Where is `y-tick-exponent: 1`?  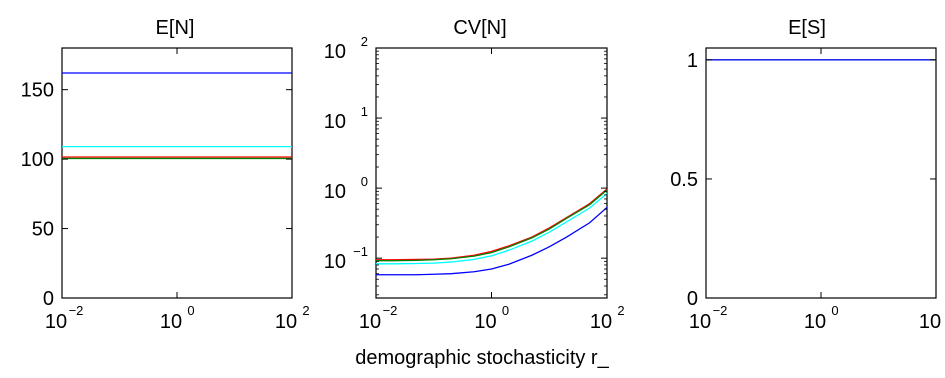 y-tick-exponent: 1 is located at coordinates (364, 111).